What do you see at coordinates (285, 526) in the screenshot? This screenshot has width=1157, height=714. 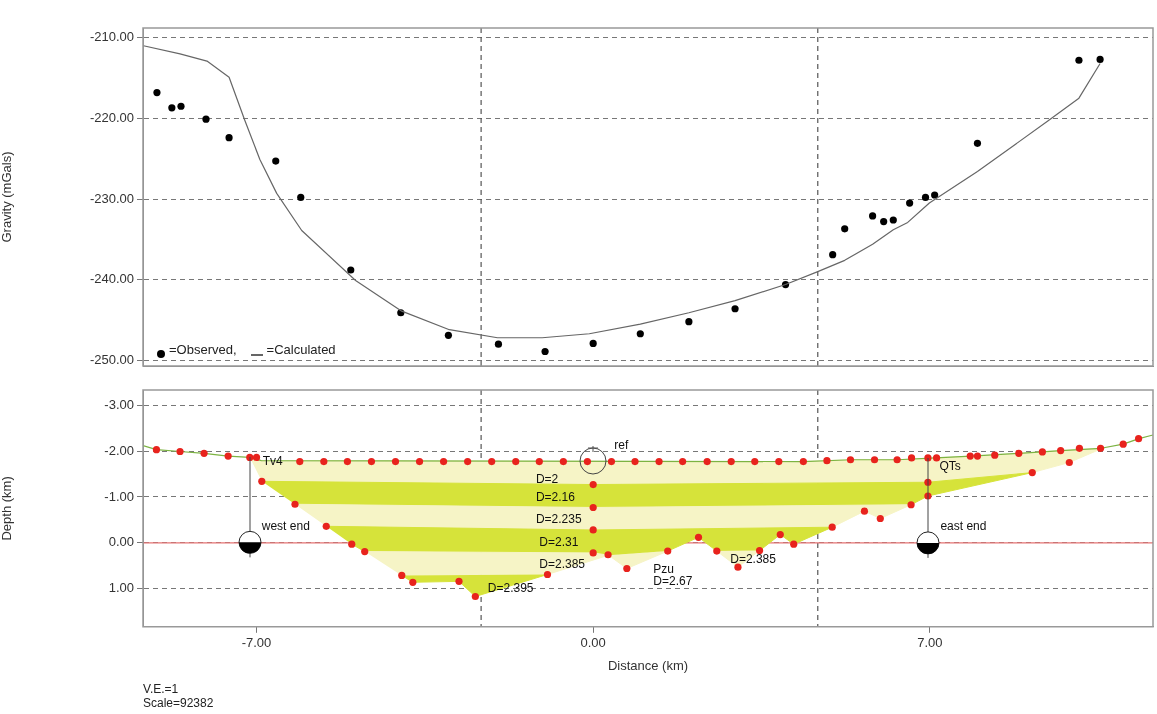 I see `annotation: west end` at bounding box center [285, 526].